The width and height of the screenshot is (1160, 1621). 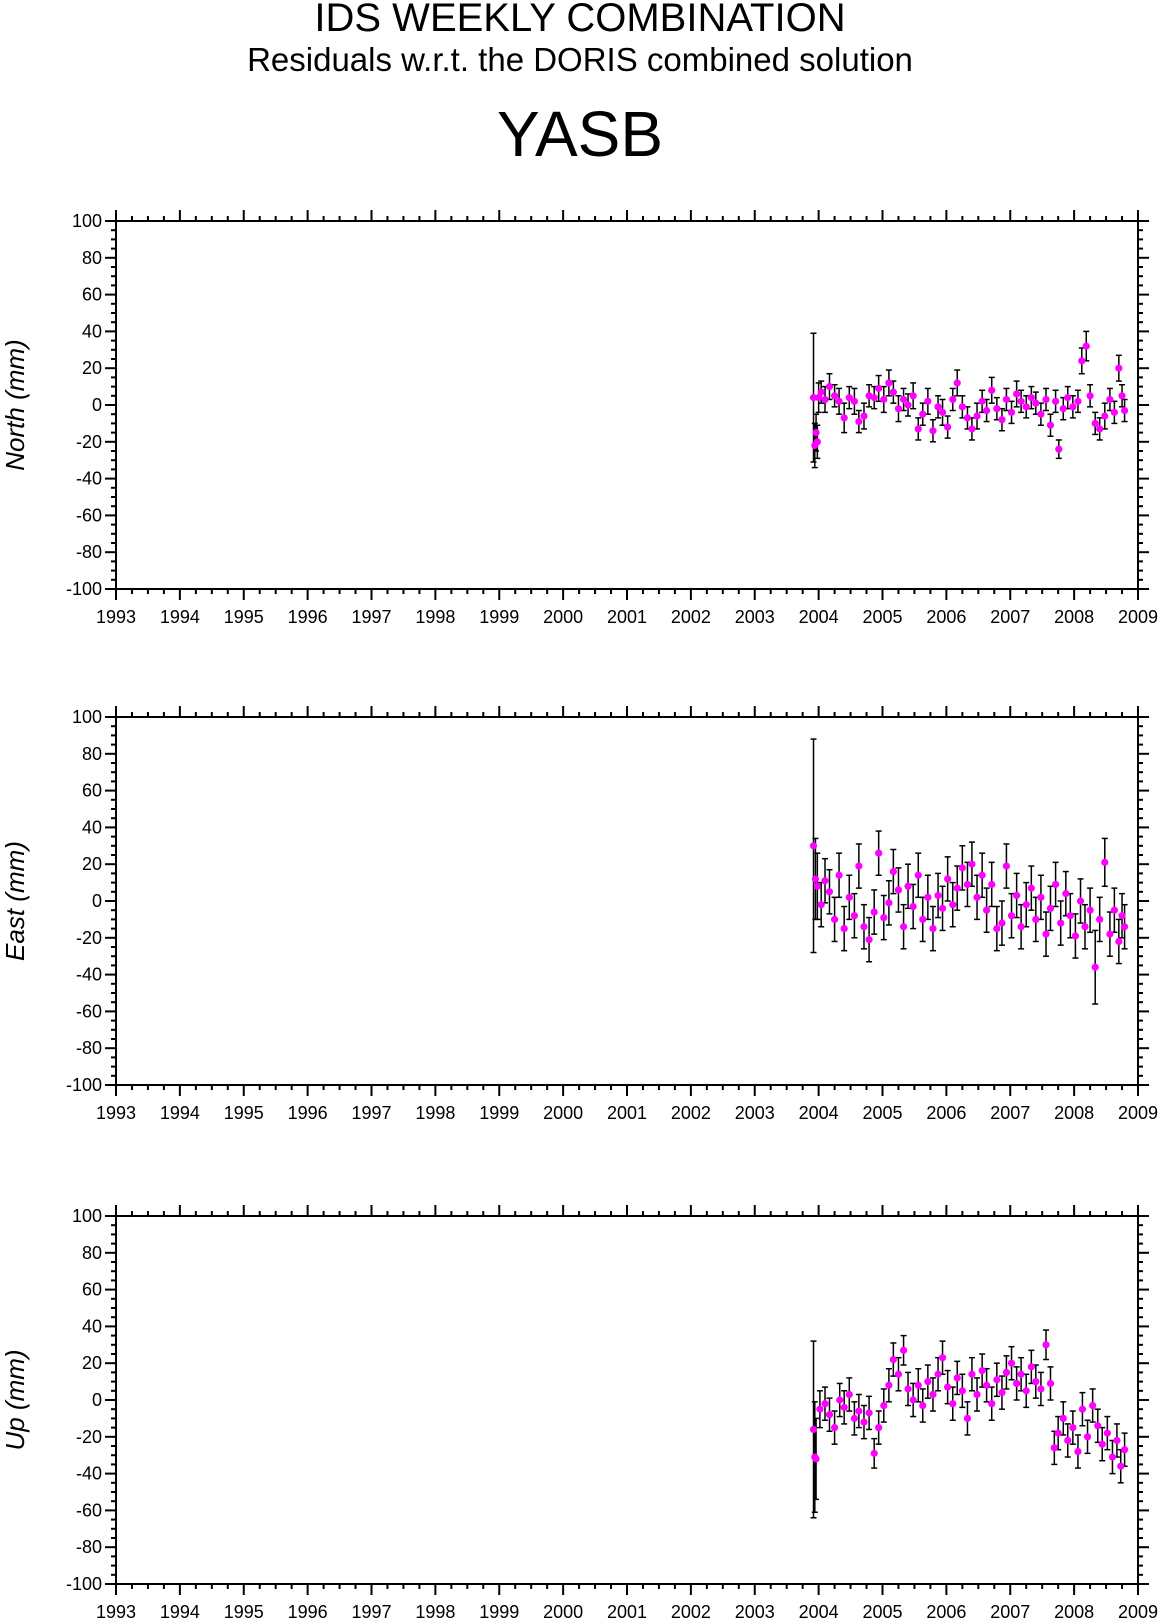 What do you see at coordinates (180, 1611) in the screenshot?
I see `x-tick-label: 1994` at bounding box center [180, 1611].